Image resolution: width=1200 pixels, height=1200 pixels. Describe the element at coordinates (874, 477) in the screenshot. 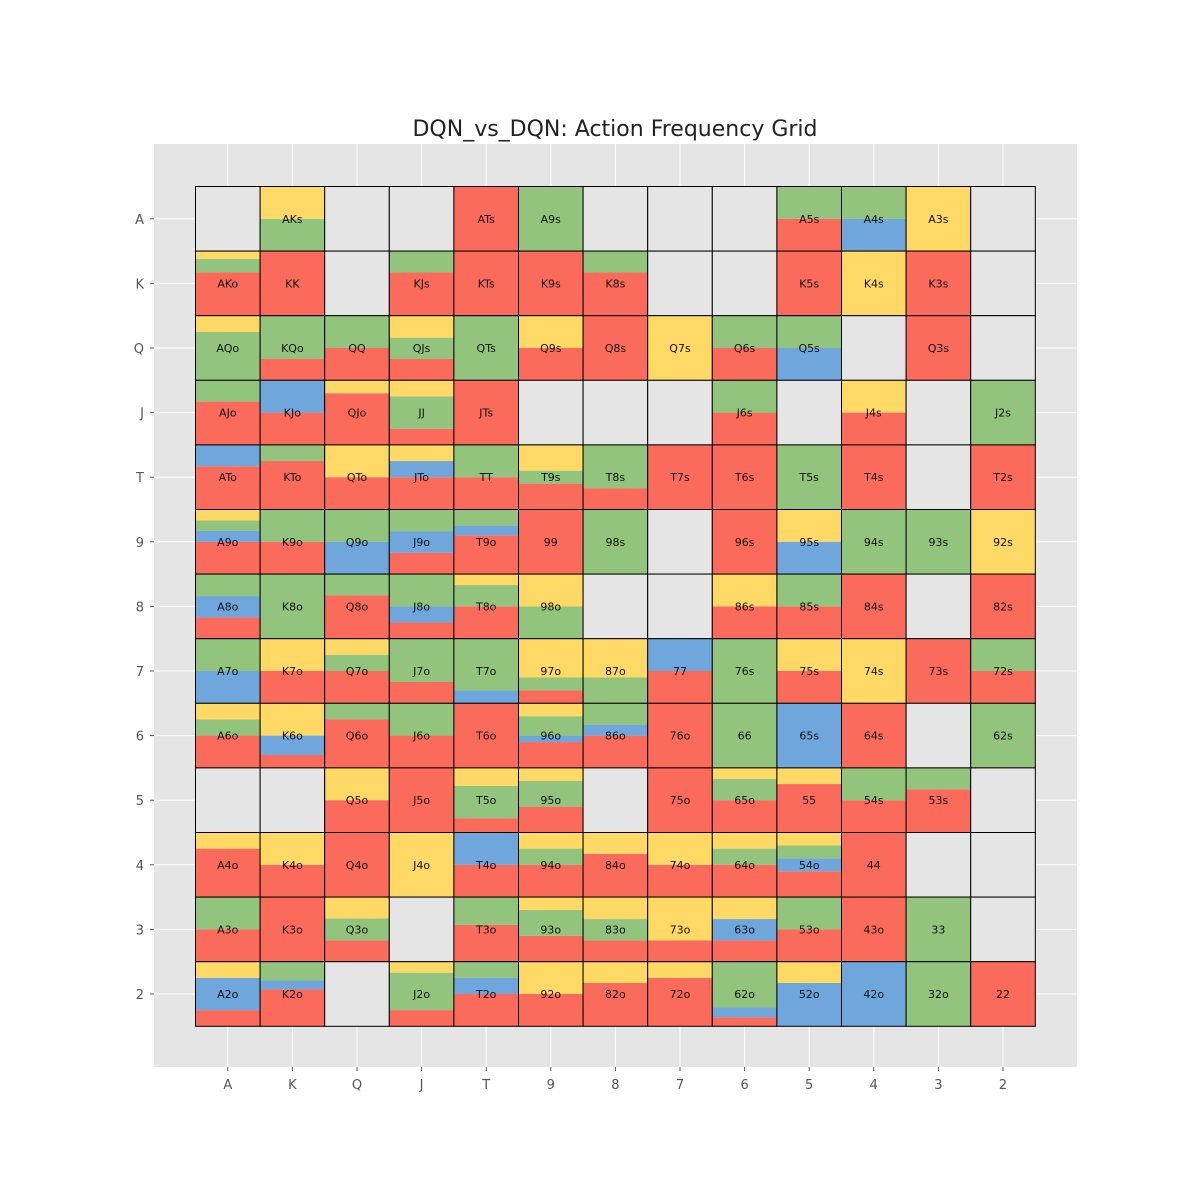

I see `hand-cell: T4s` at that location.